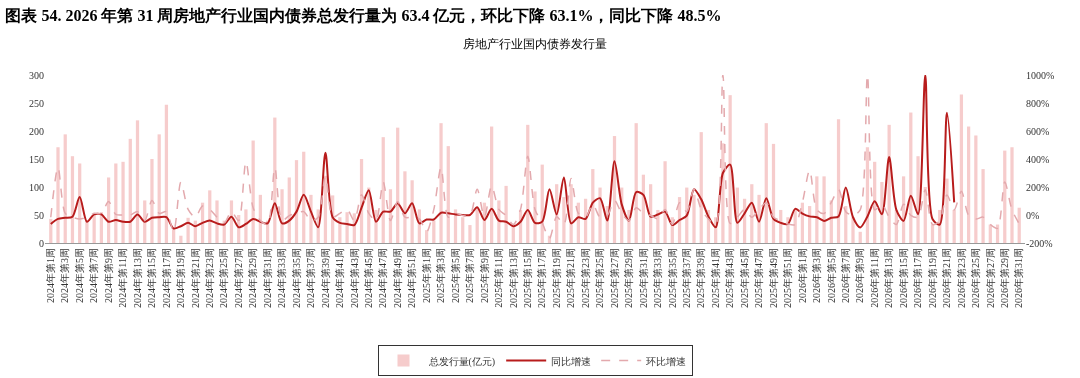  Describe the element at coordinates (918, 278) in the screenshot. I see `x-tick-label: 2026年第17周` at that location.